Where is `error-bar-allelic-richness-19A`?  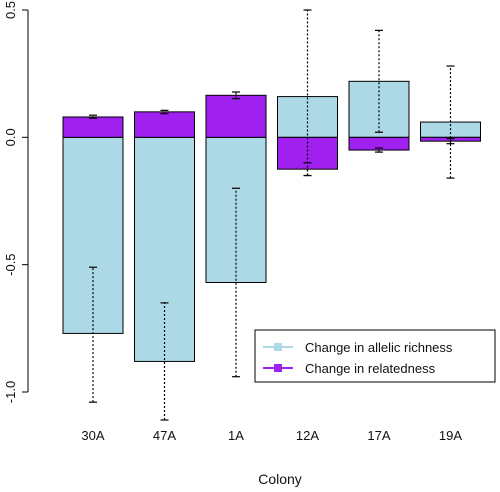
error-bar-allelic-richness-19A is located at coordinates (450, 122).